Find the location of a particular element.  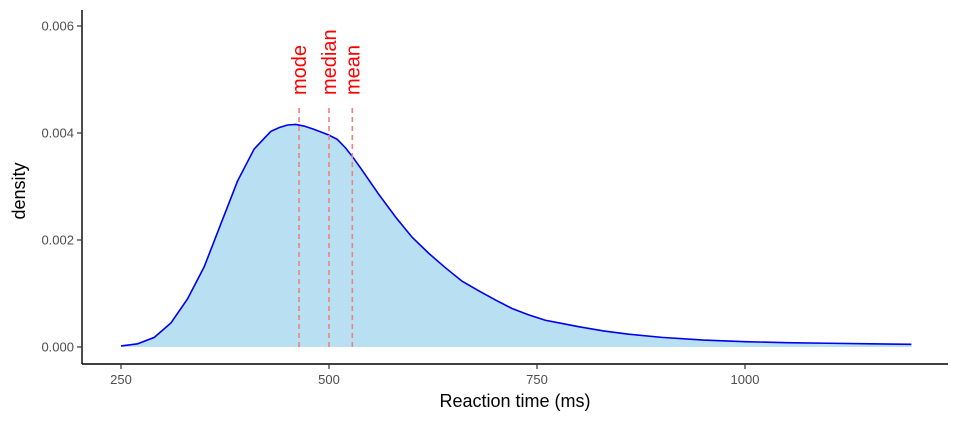

y-tick-label: 0.002 is located at coordinates (57, 240).